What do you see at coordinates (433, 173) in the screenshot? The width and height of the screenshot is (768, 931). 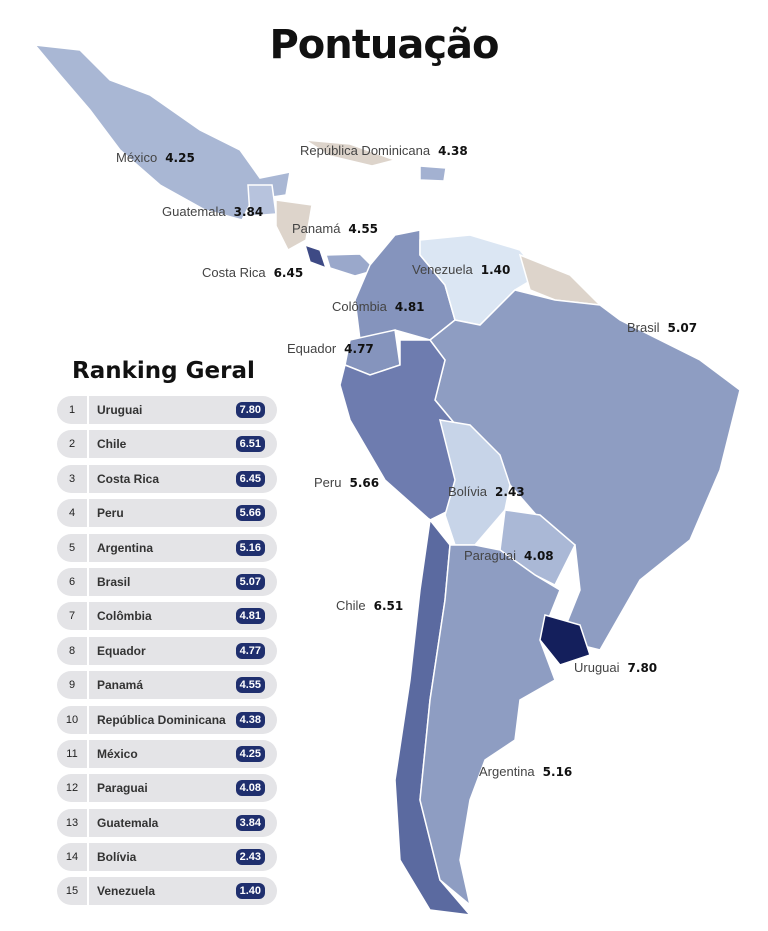 I see `region-dominican-republic` at bounding box center [433, 173].